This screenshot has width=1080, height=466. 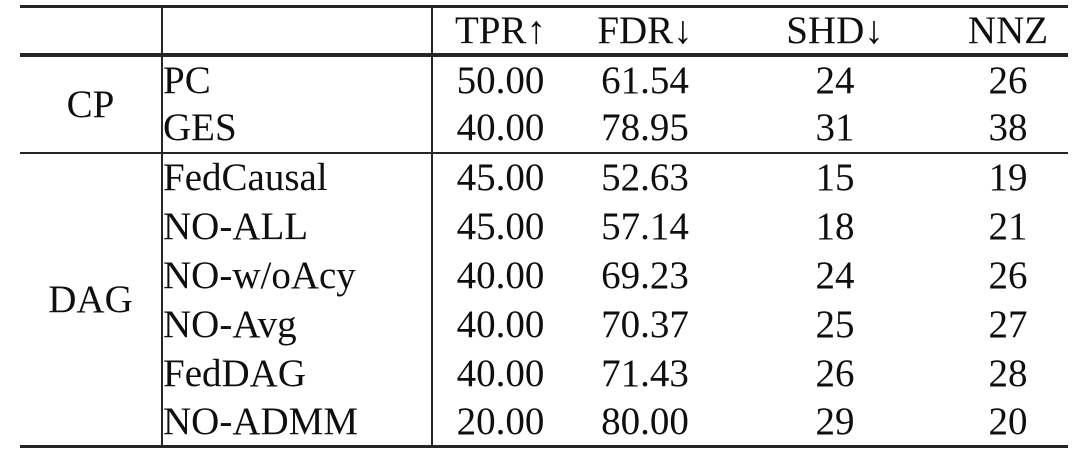 I want to click on metric-value: 31, so click(x=835, y=127).